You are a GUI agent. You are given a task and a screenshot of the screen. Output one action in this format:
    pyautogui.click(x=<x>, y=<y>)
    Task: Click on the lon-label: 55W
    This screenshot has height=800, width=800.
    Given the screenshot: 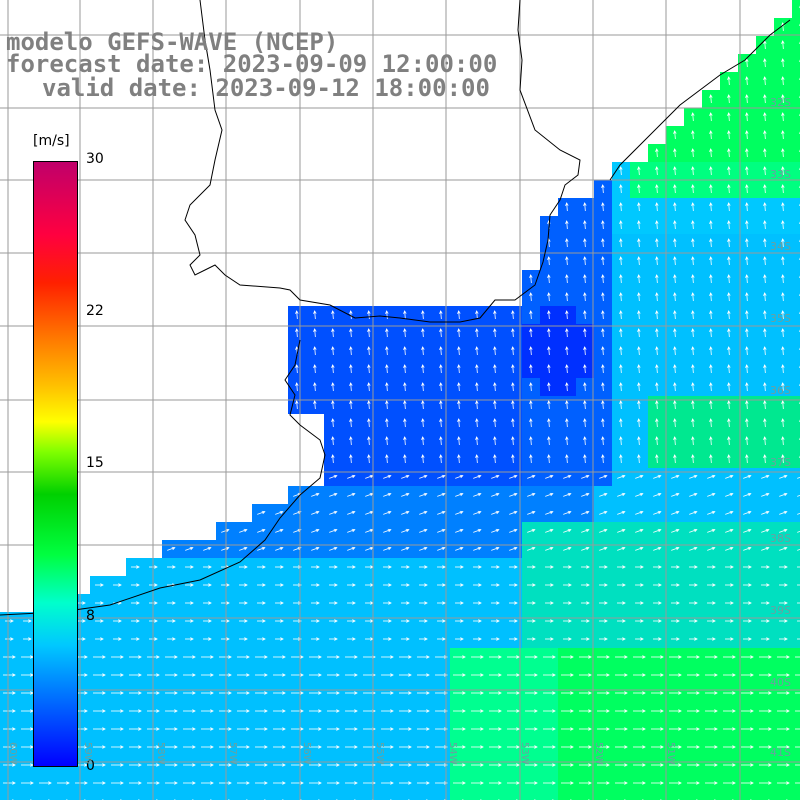 What is the action you would take?
    pyautogui.click(x=379, y=753)
    